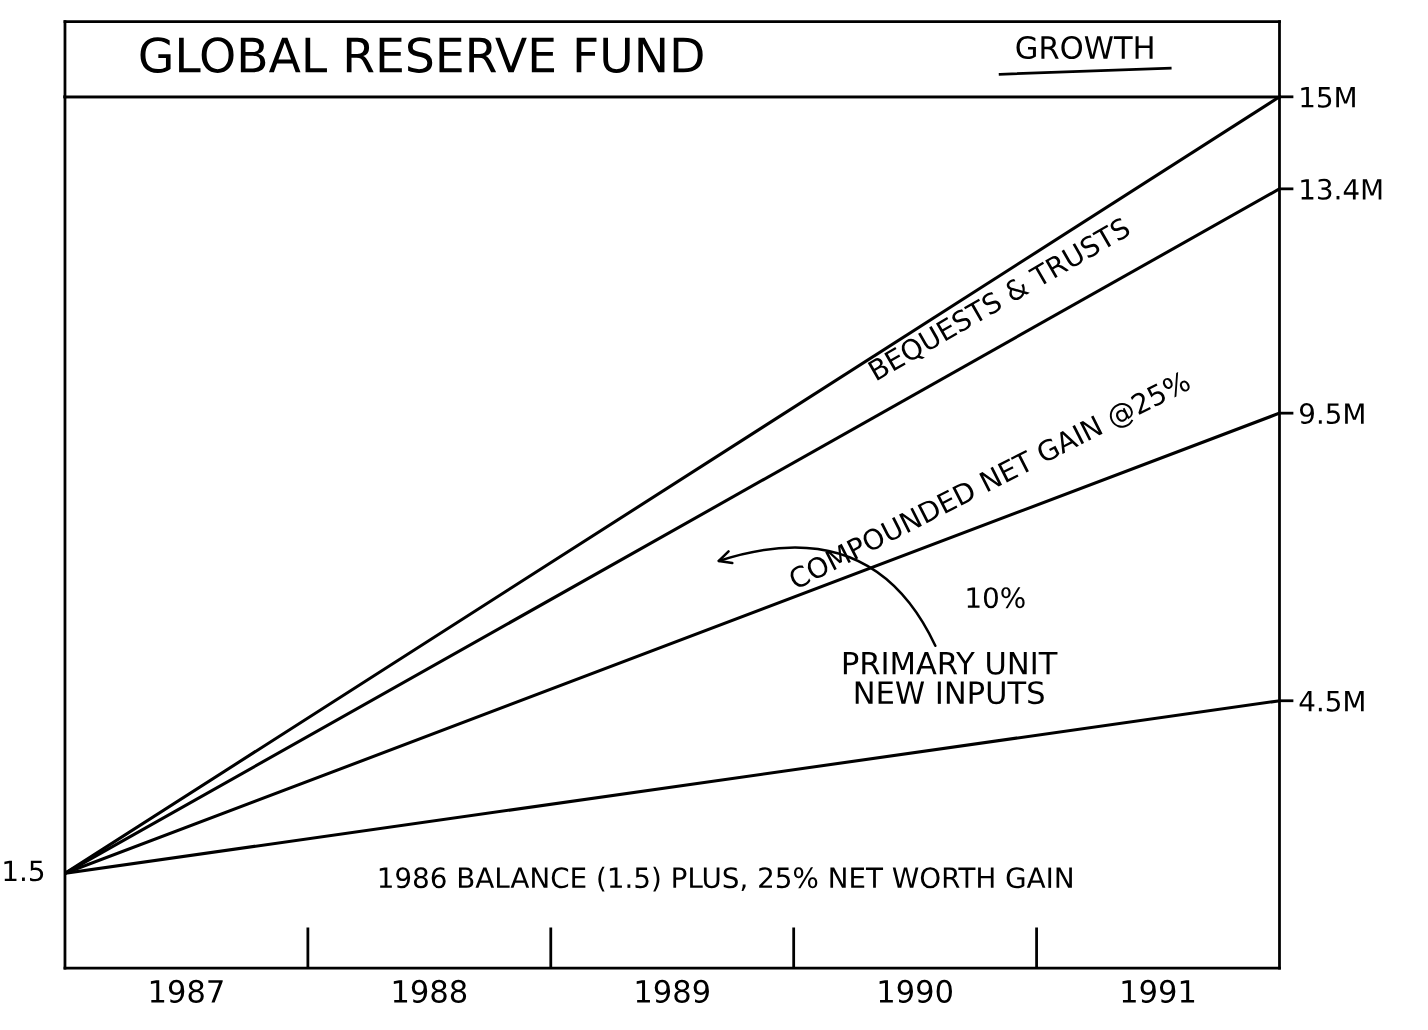 This screenshot has height=1030, width=1428. Describe the element at coordinates (24, 871) in the screenshot. I see `annotation: 1.5` at that location.